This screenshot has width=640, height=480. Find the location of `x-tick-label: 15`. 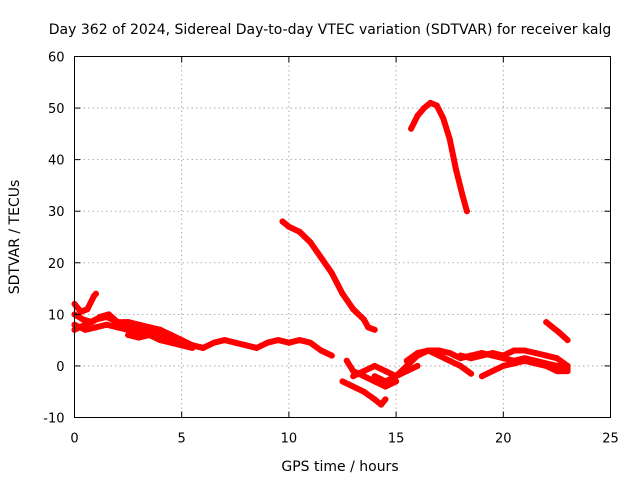

x-tick-label: 15 is located at coordinates (396, 439).